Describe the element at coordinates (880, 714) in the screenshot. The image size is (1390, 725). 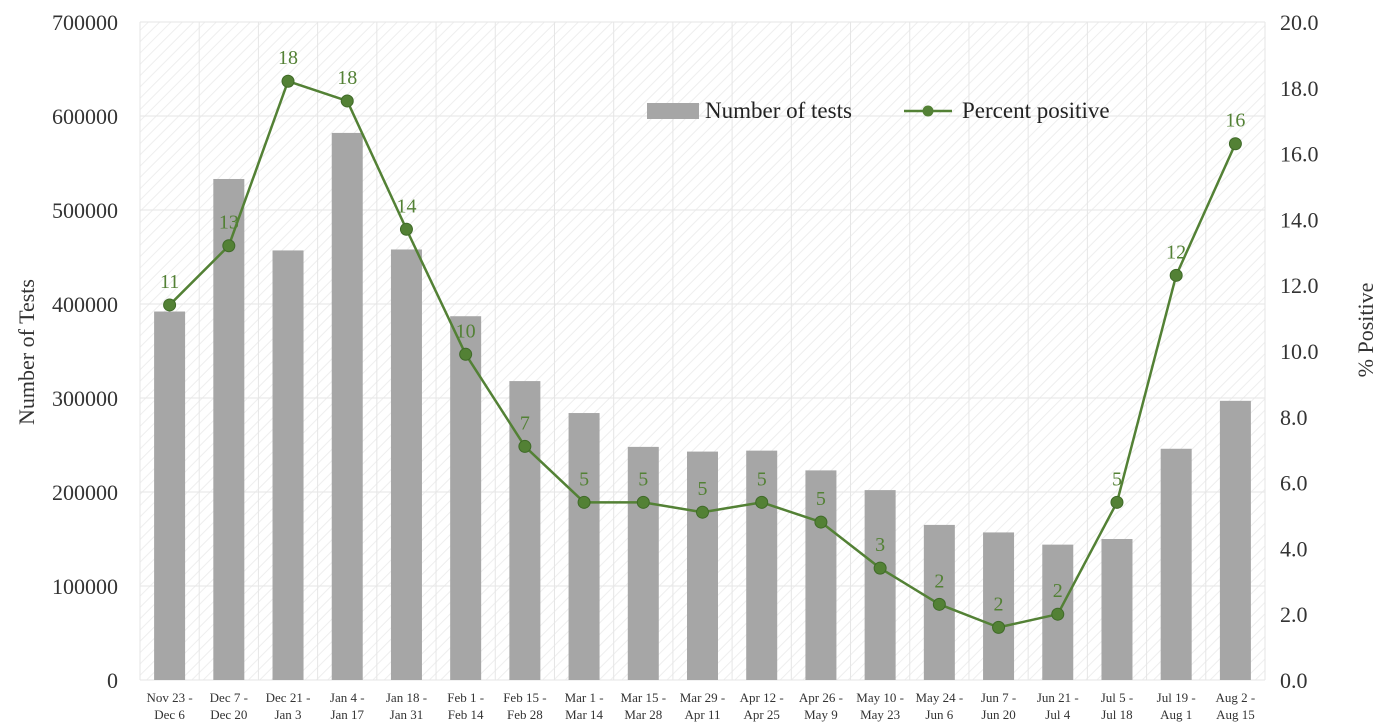
I see `x-axis-tick-label: May 23` at that location.